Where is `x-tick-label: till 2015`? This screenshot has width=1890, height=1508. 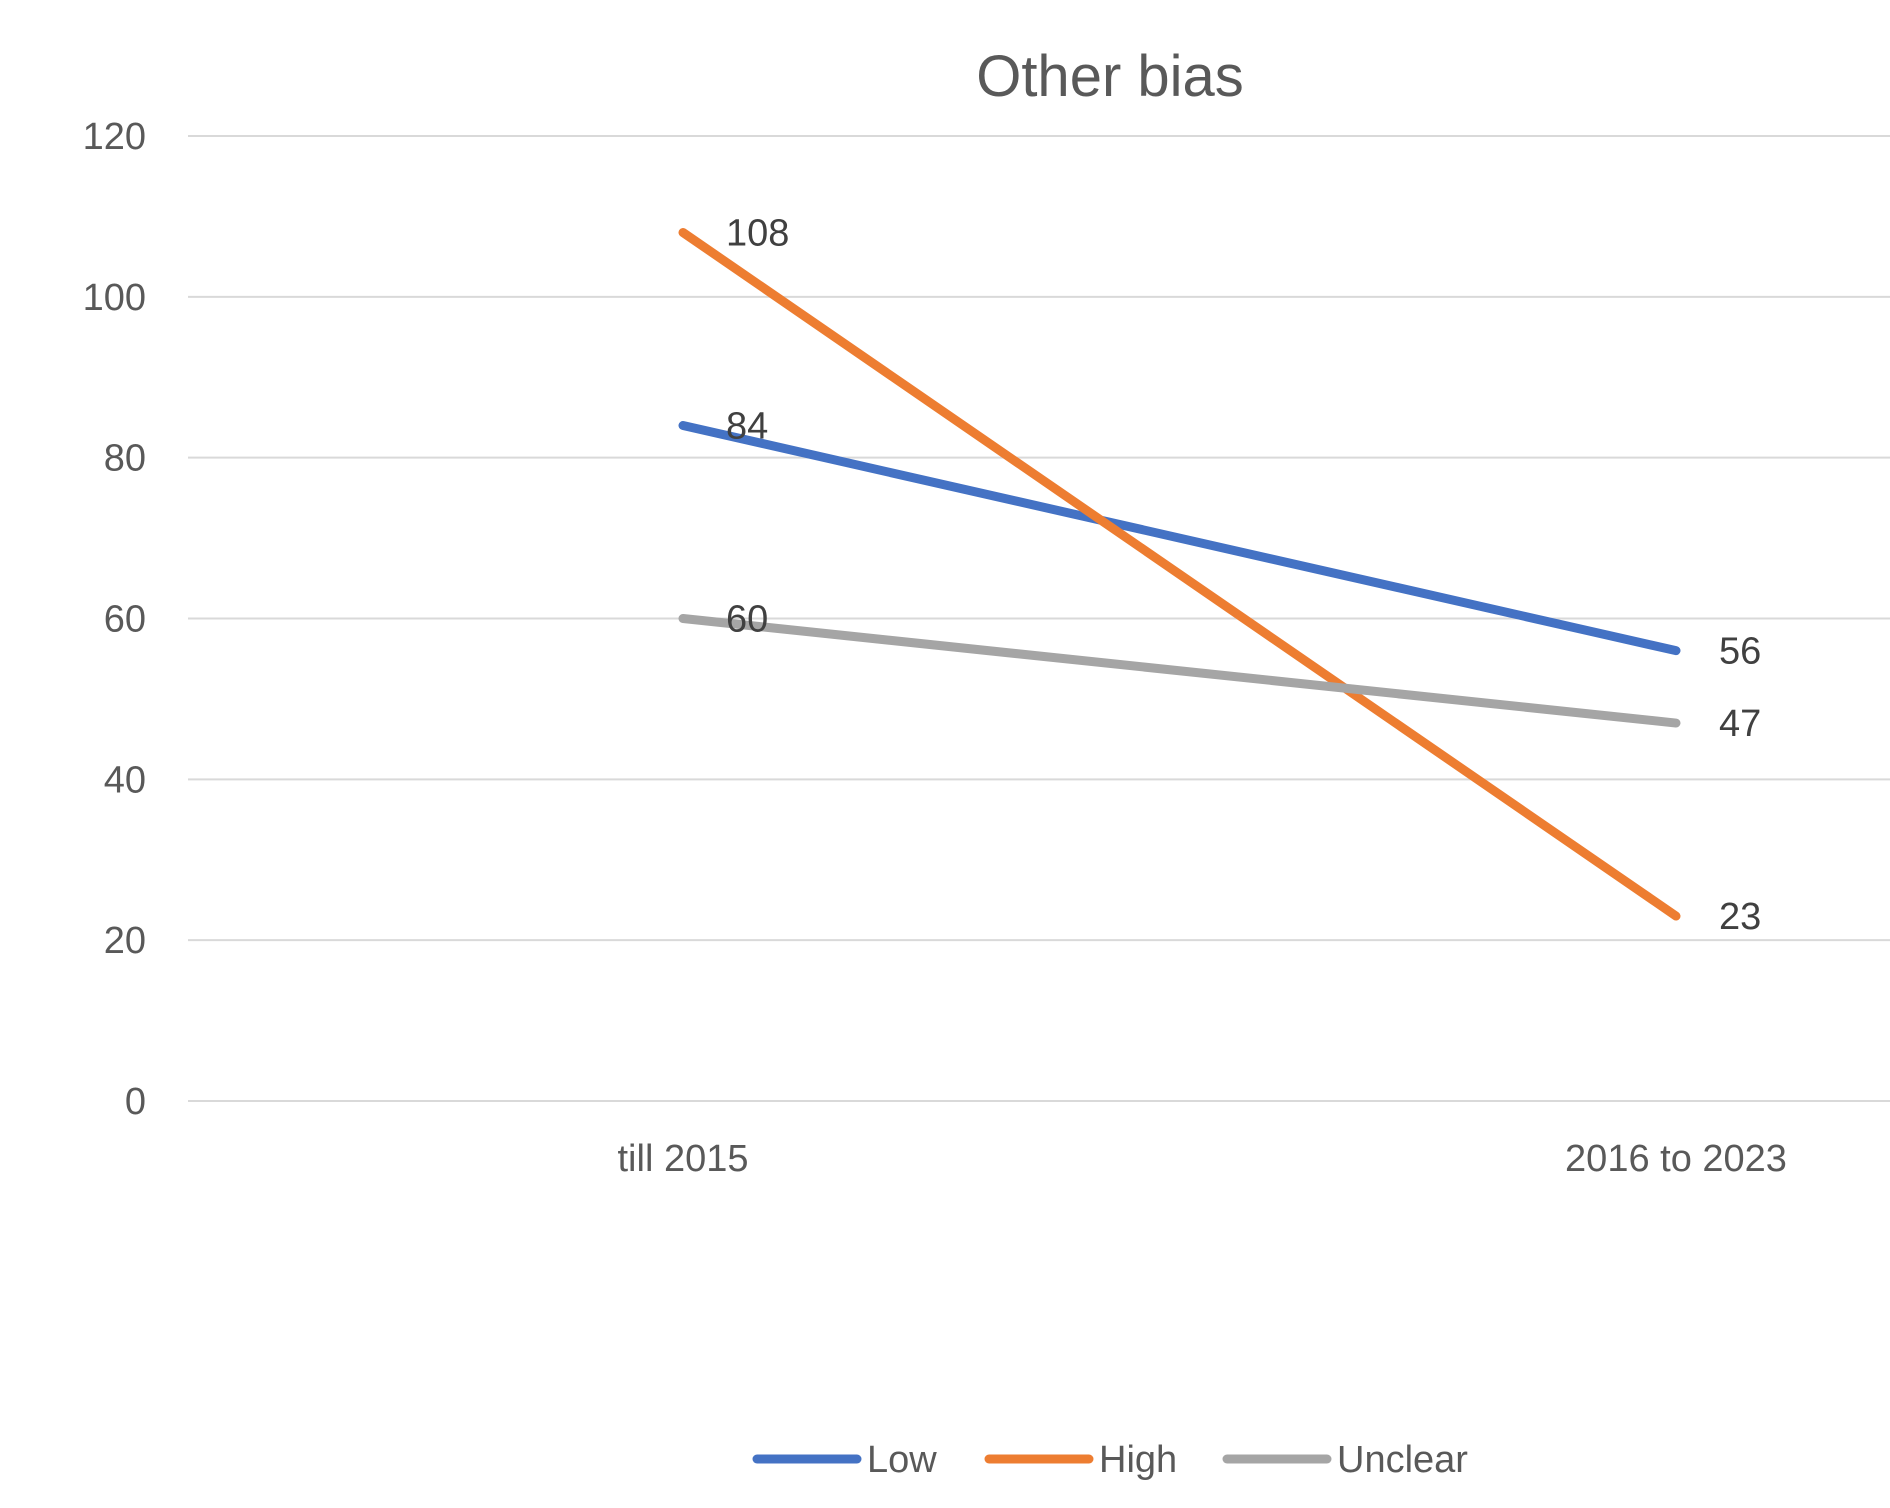 x-tick-label: till 2015 is located at coordinates (683, 1159).